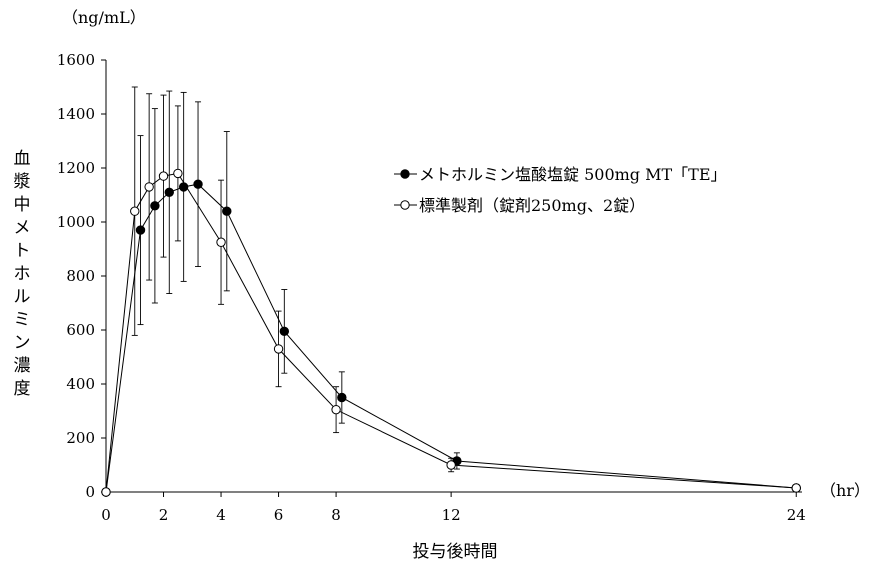  Describe the element at coordinates (80, 384) in the screenshot. I see `y-tick-label: 400` at that location.